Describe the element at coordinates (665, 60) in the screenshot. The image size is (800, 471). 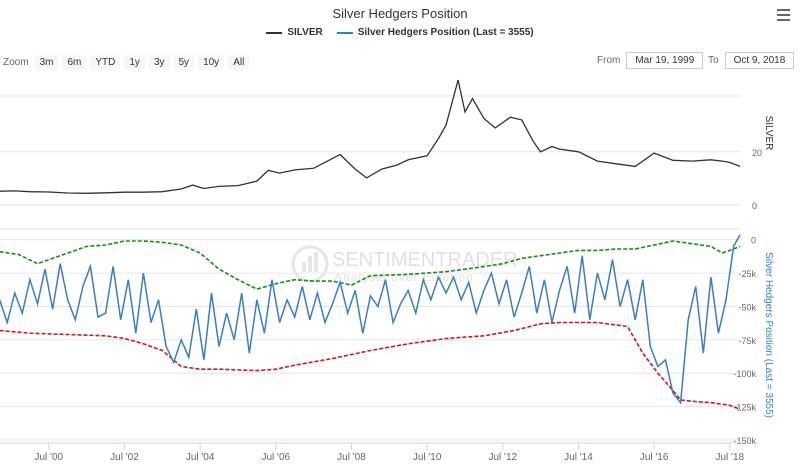
I see `from-date-input: Mar 19, 1999` at that location.